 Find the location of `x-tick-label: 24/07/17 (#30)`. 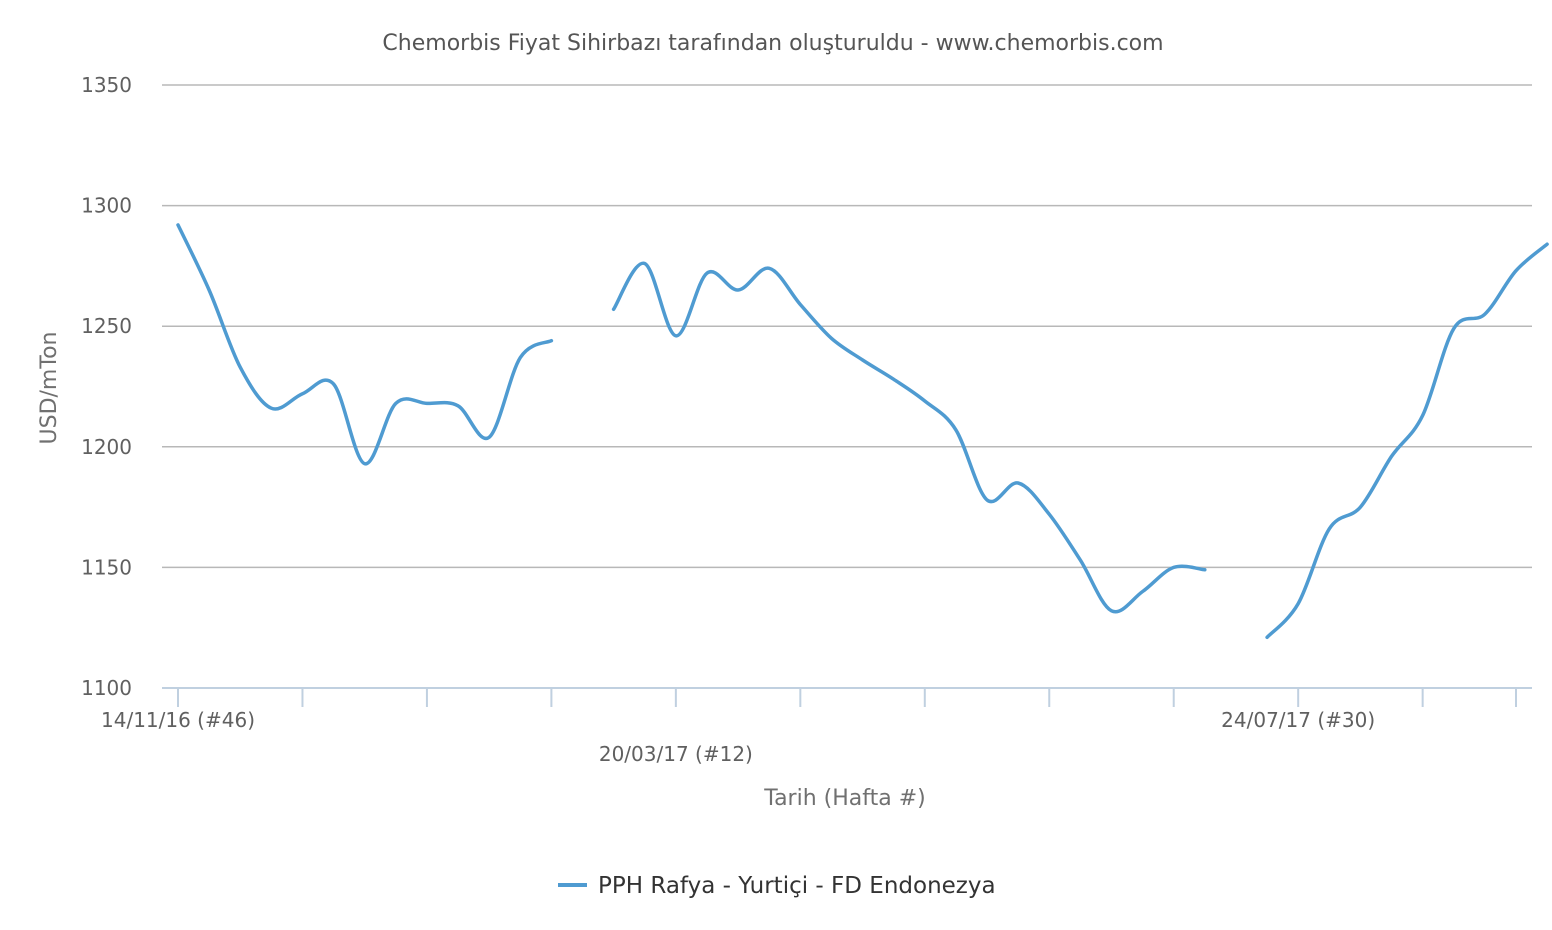

x-tick-label: 24/07/17 (#30) is located at coordinates (1298, 720).